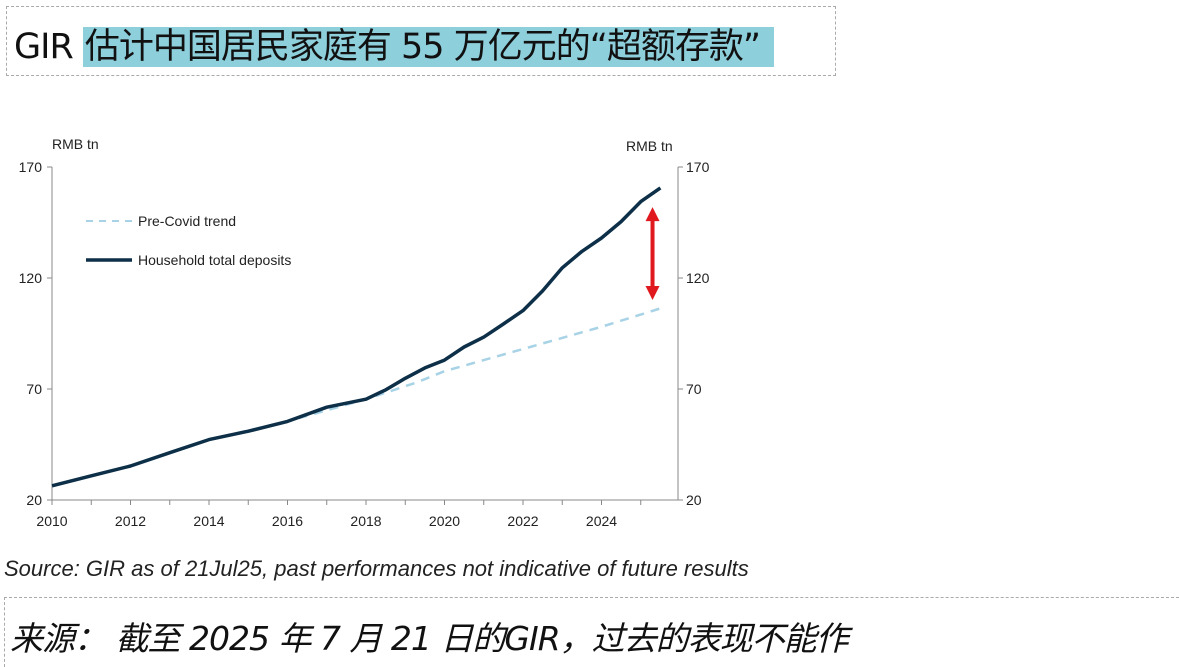  What do you see at coordinates (208, 521) in the screenshot?
I see `x-tick-label: 2014` at bounding box center [208, 521].